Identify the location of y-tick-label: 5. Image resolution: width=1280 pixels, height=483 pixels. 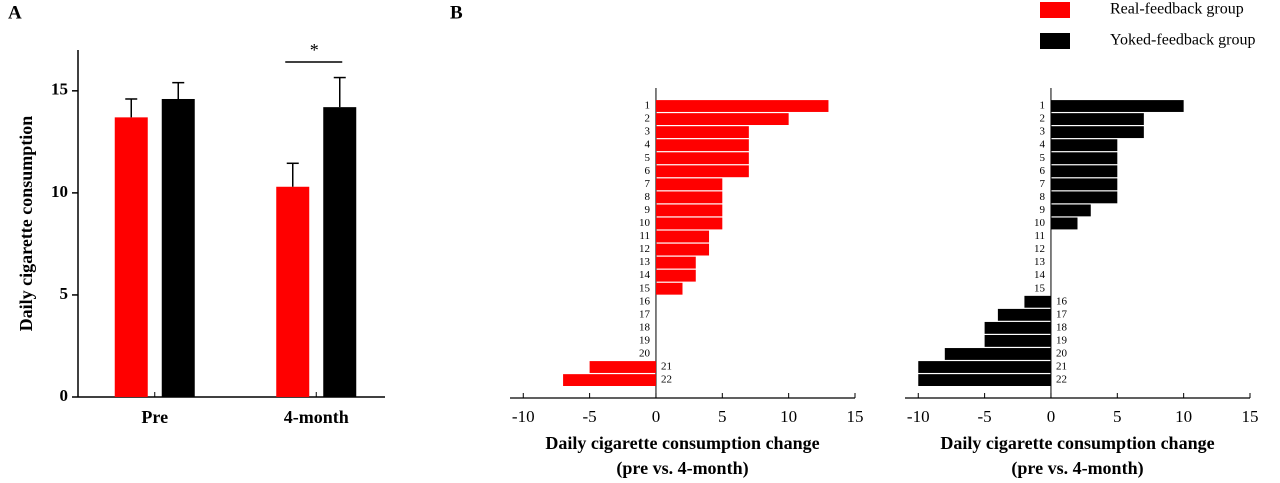
(64, 293).